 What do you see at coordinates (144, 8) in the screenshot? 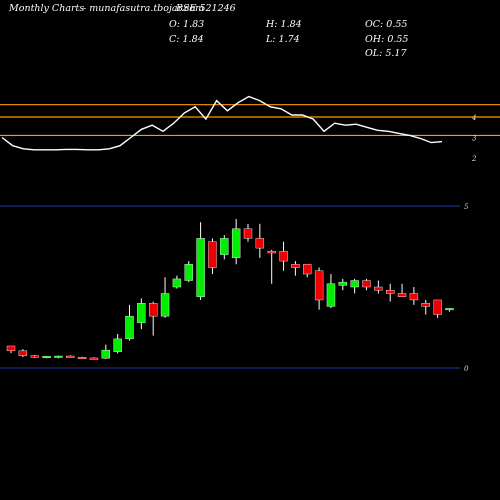
I see `source-label: - munafasutra.tbojar.com` at bounding box center [144, 8].